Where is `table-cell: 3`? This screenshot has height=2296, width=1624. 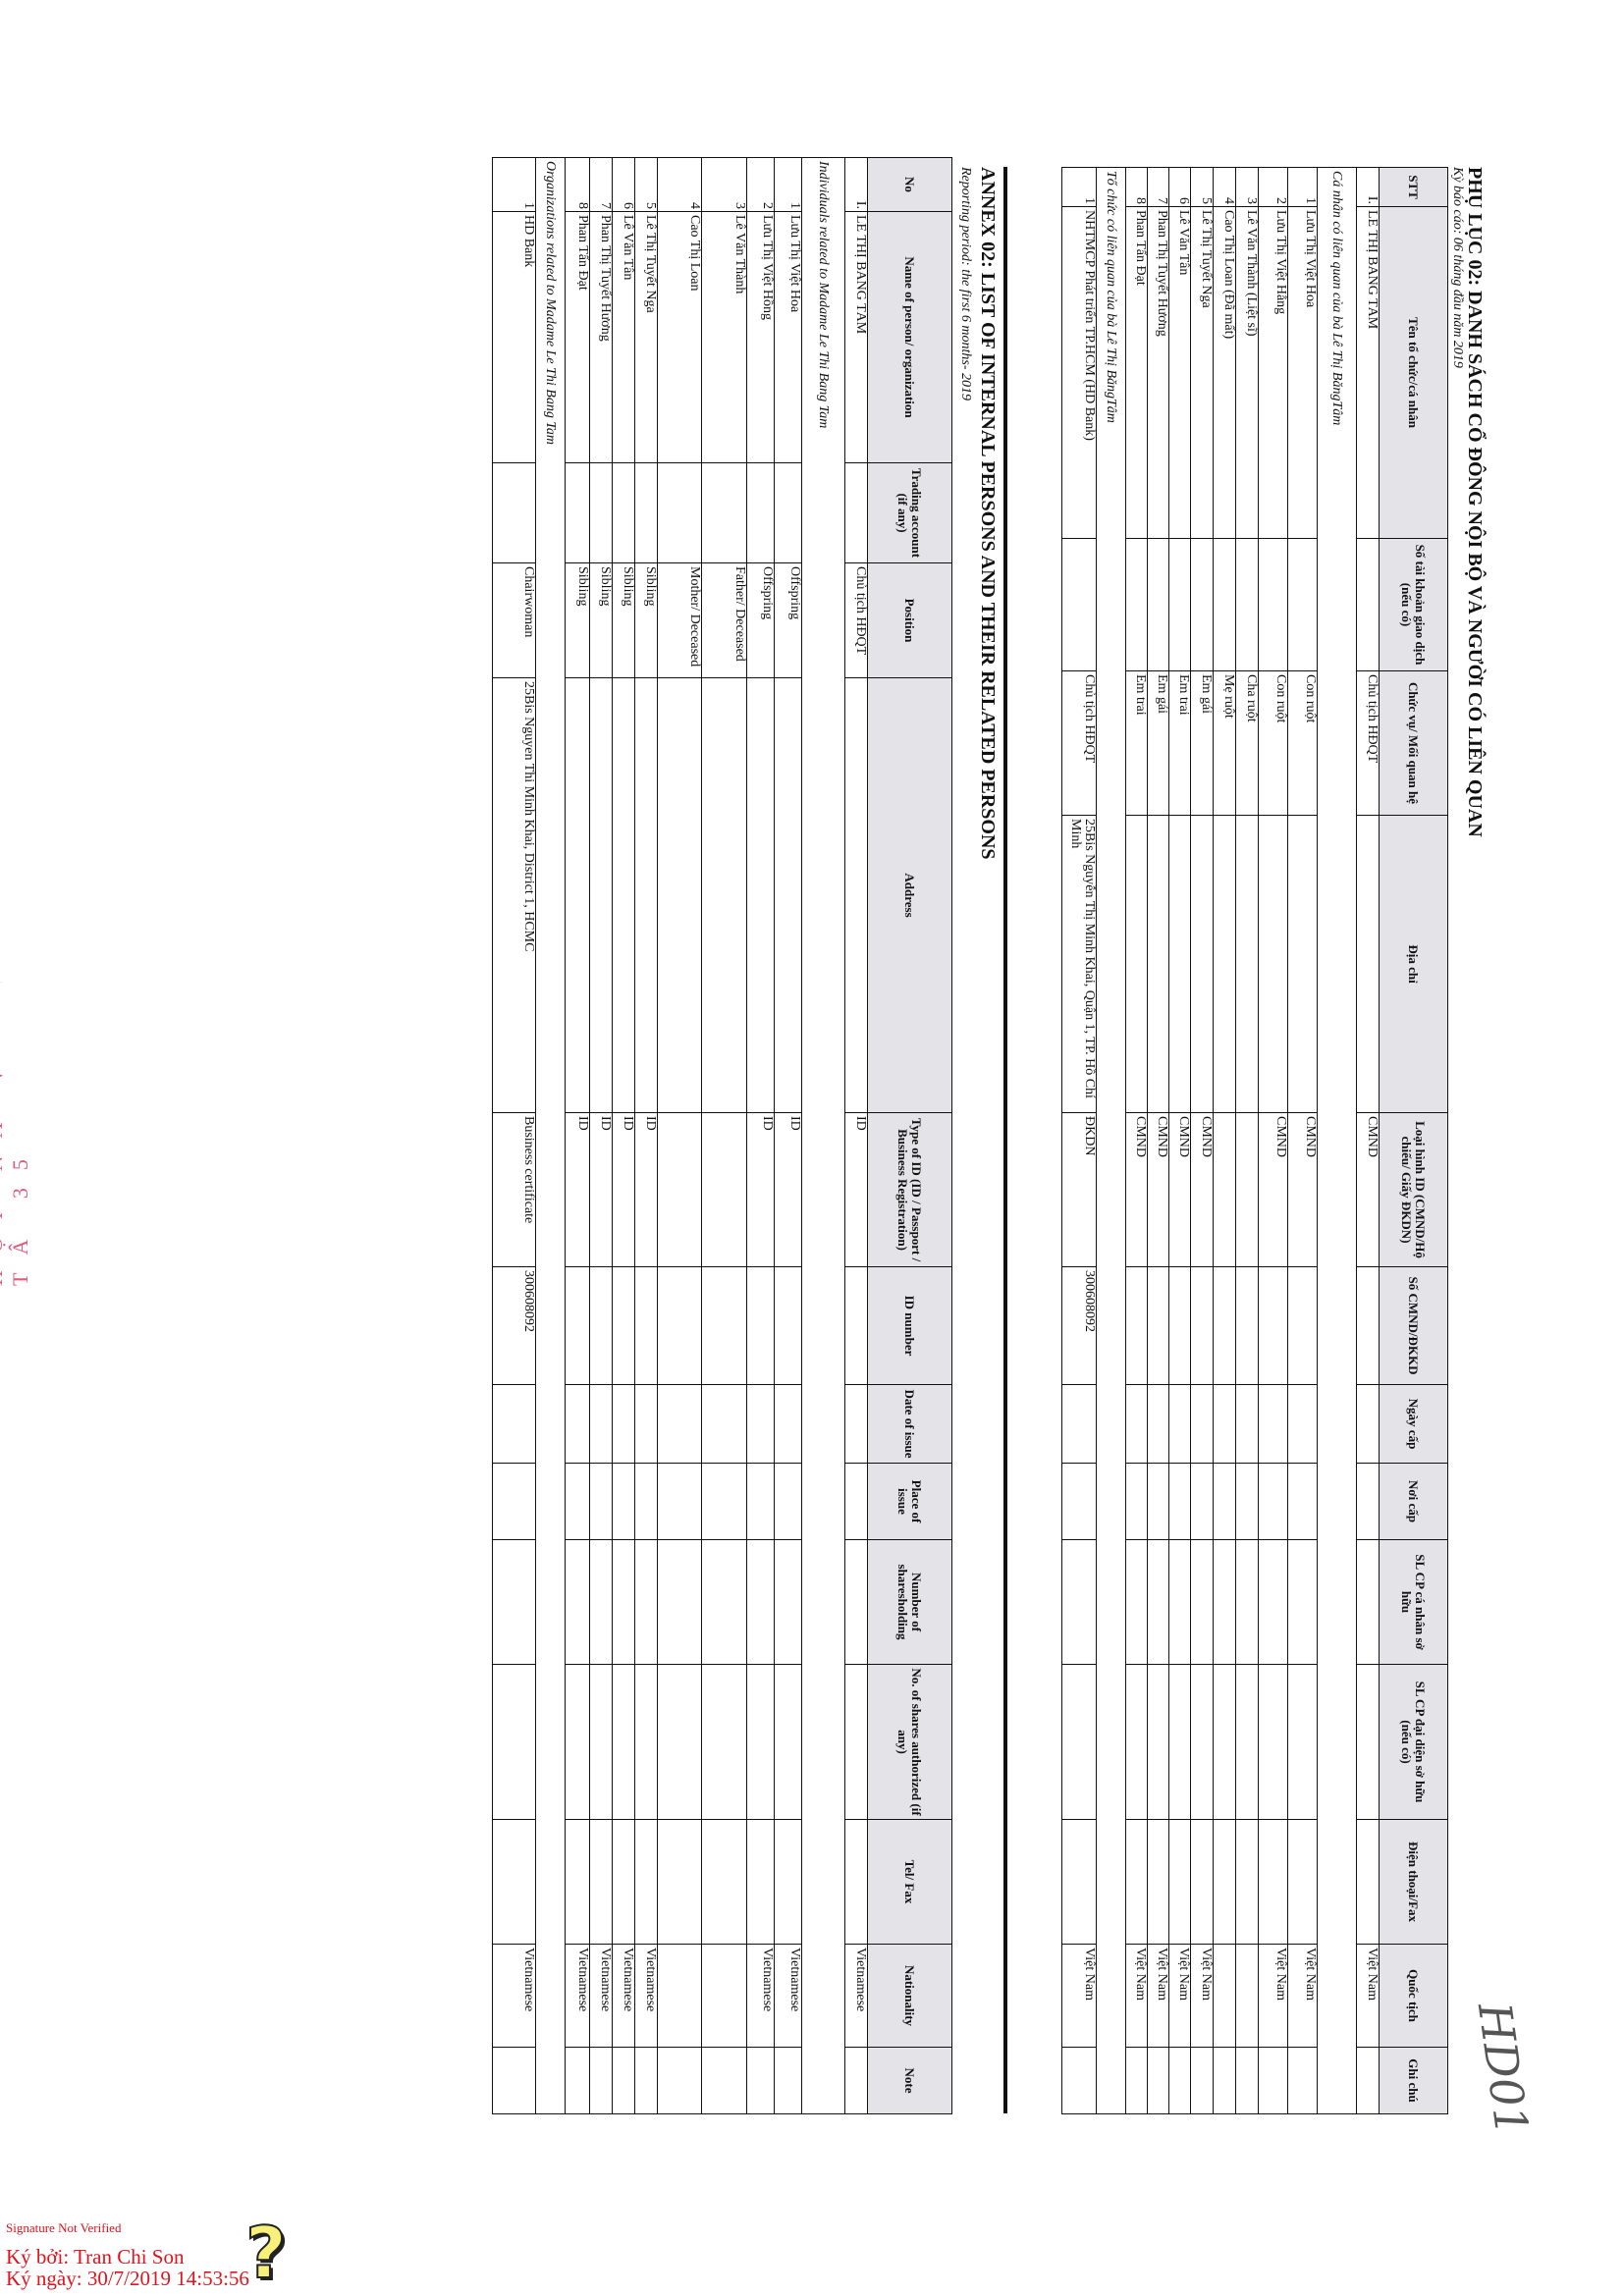 table-cell: 3 is located at coordinates (724, 184).